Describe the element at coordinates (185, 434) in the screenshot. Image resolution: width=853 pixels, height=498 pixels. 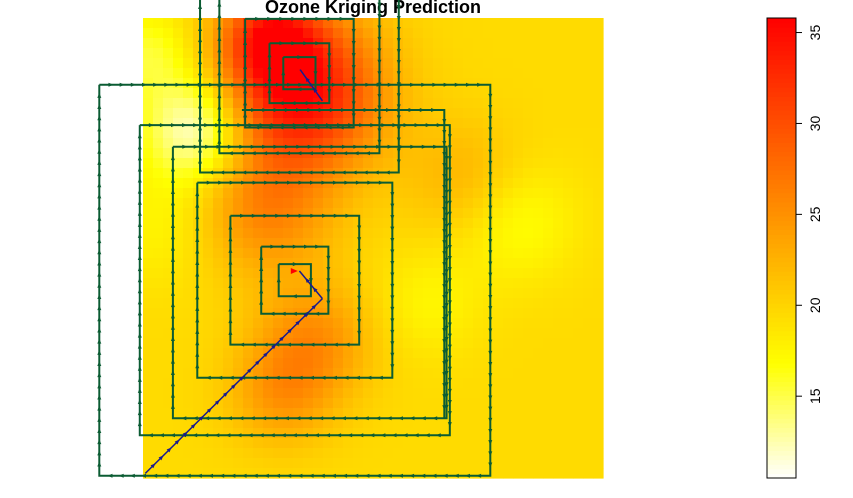
I see `approach-line-arrow` at that location.